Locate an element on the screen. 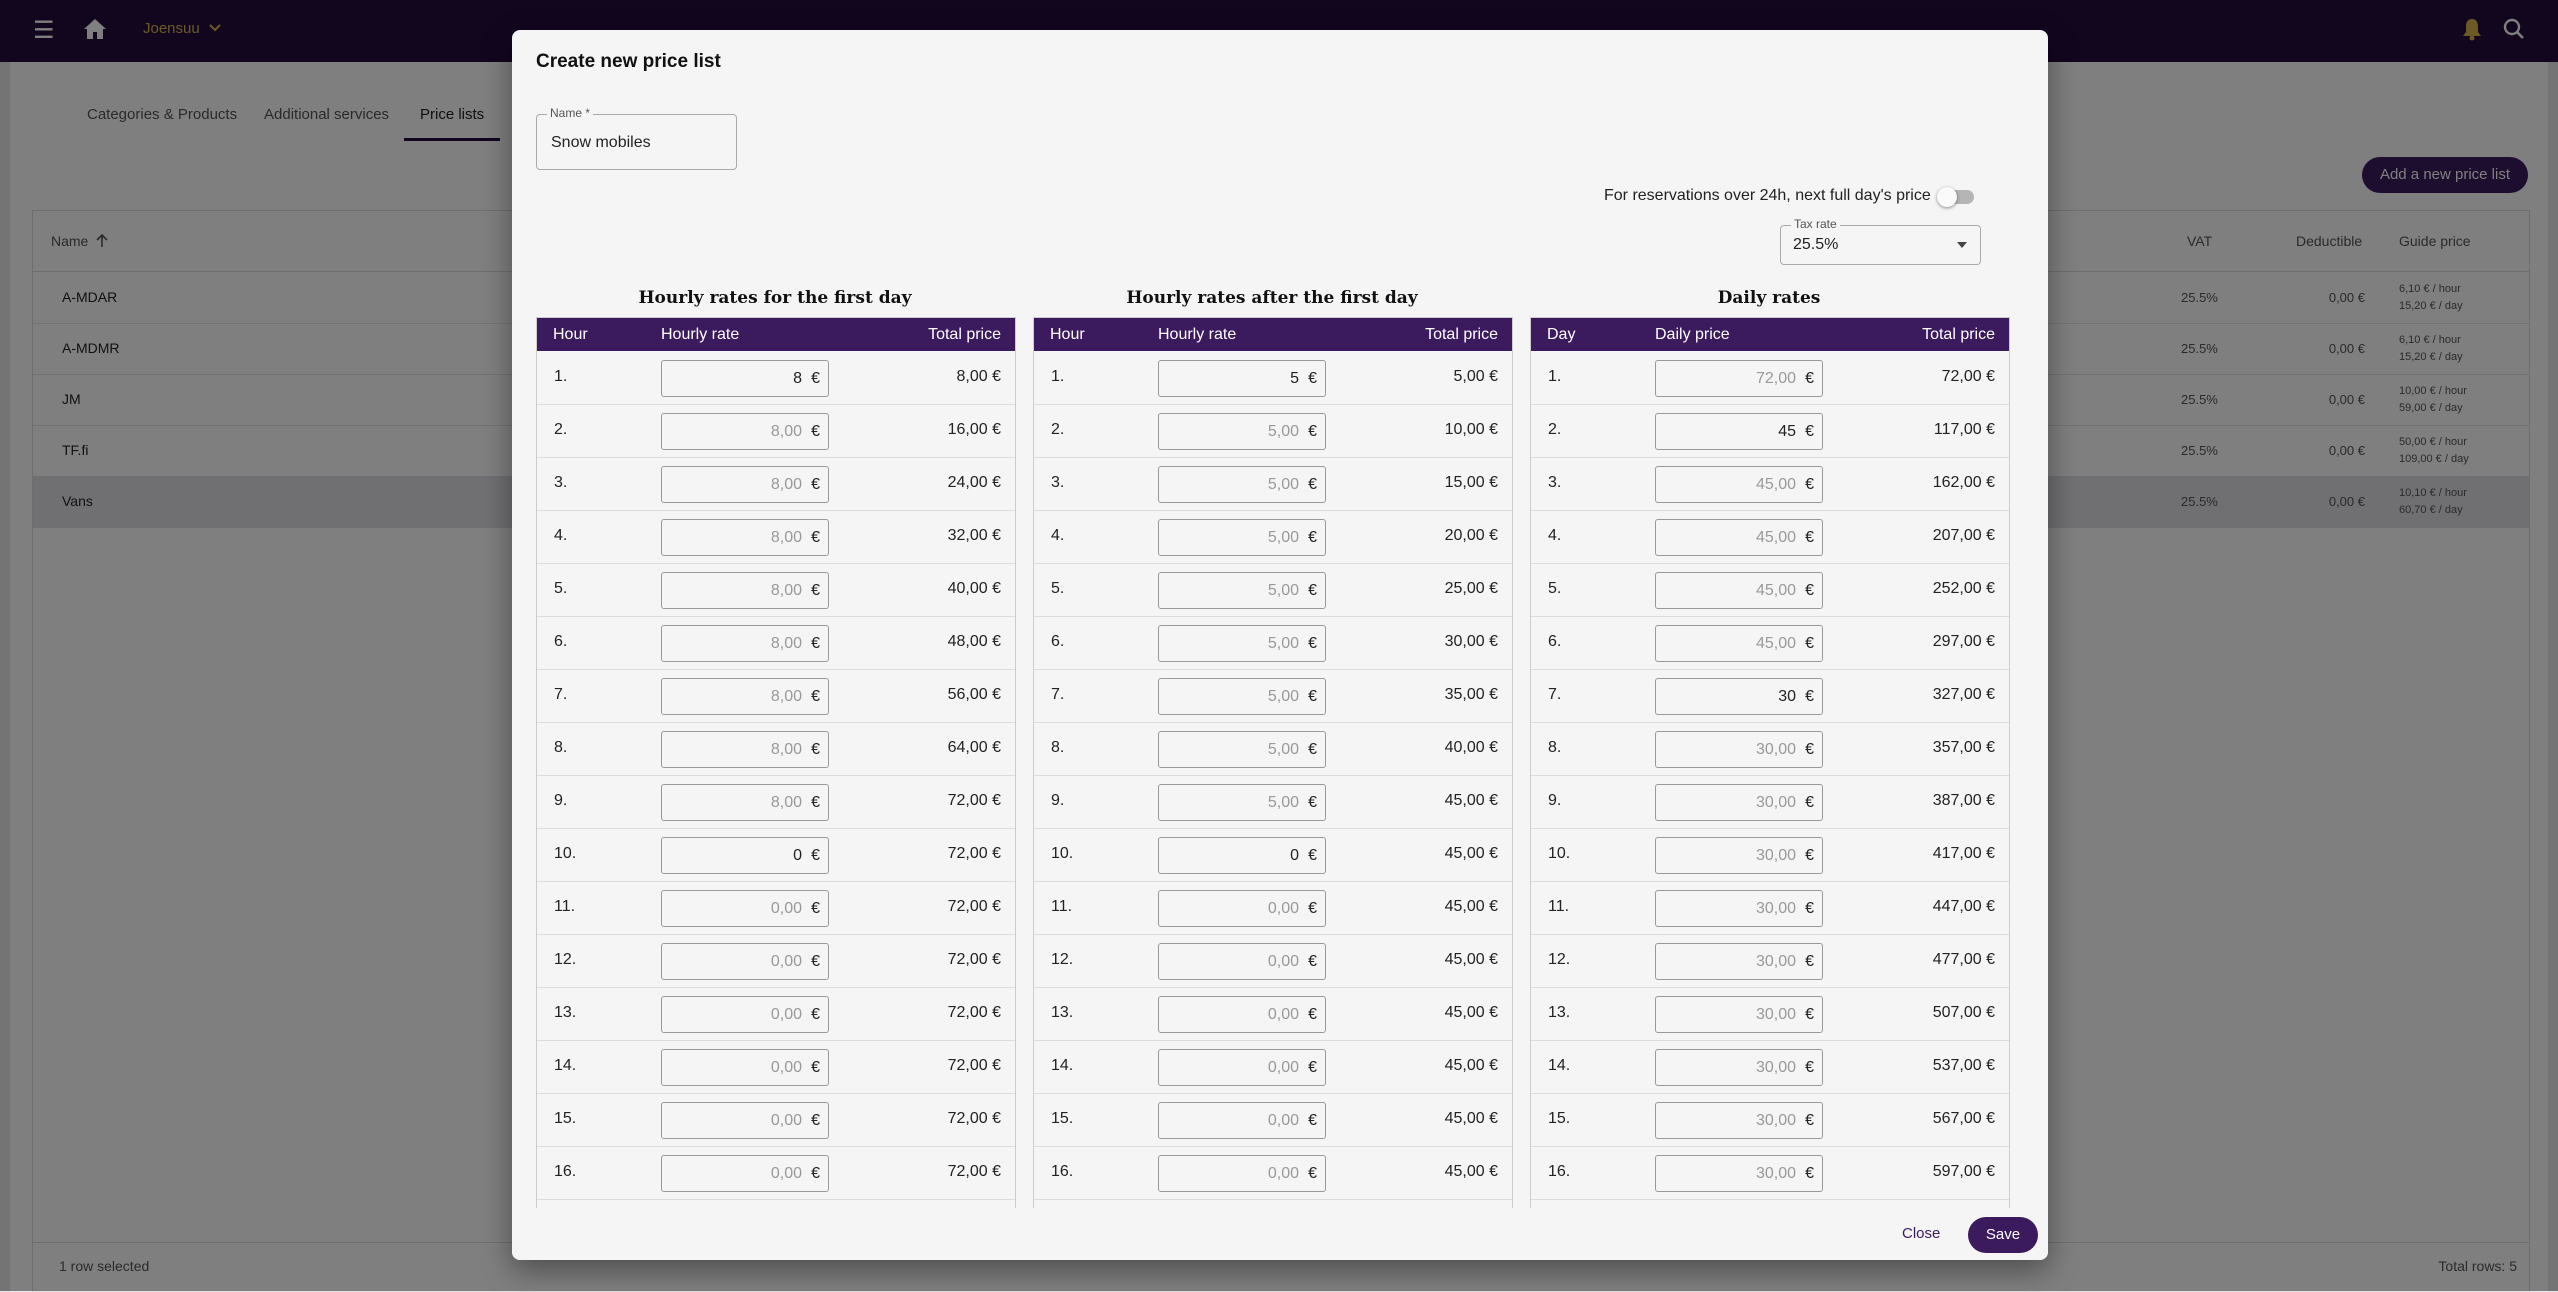  rate-input-value: 8 is located at coordinates (797, 378).